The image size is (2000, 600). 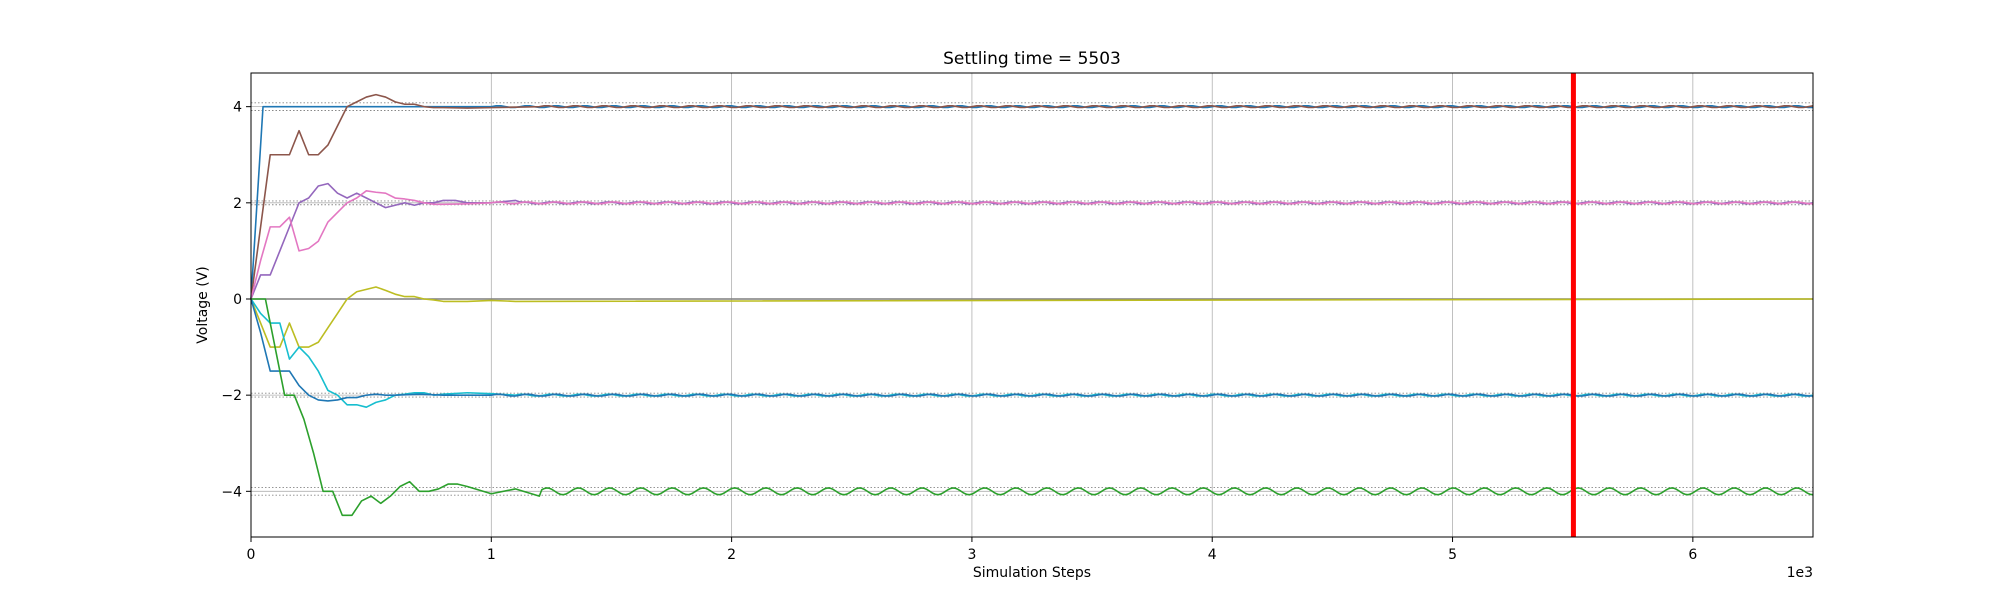 I want to click on x-tick-label: 6, so click(x=1692, y=555).